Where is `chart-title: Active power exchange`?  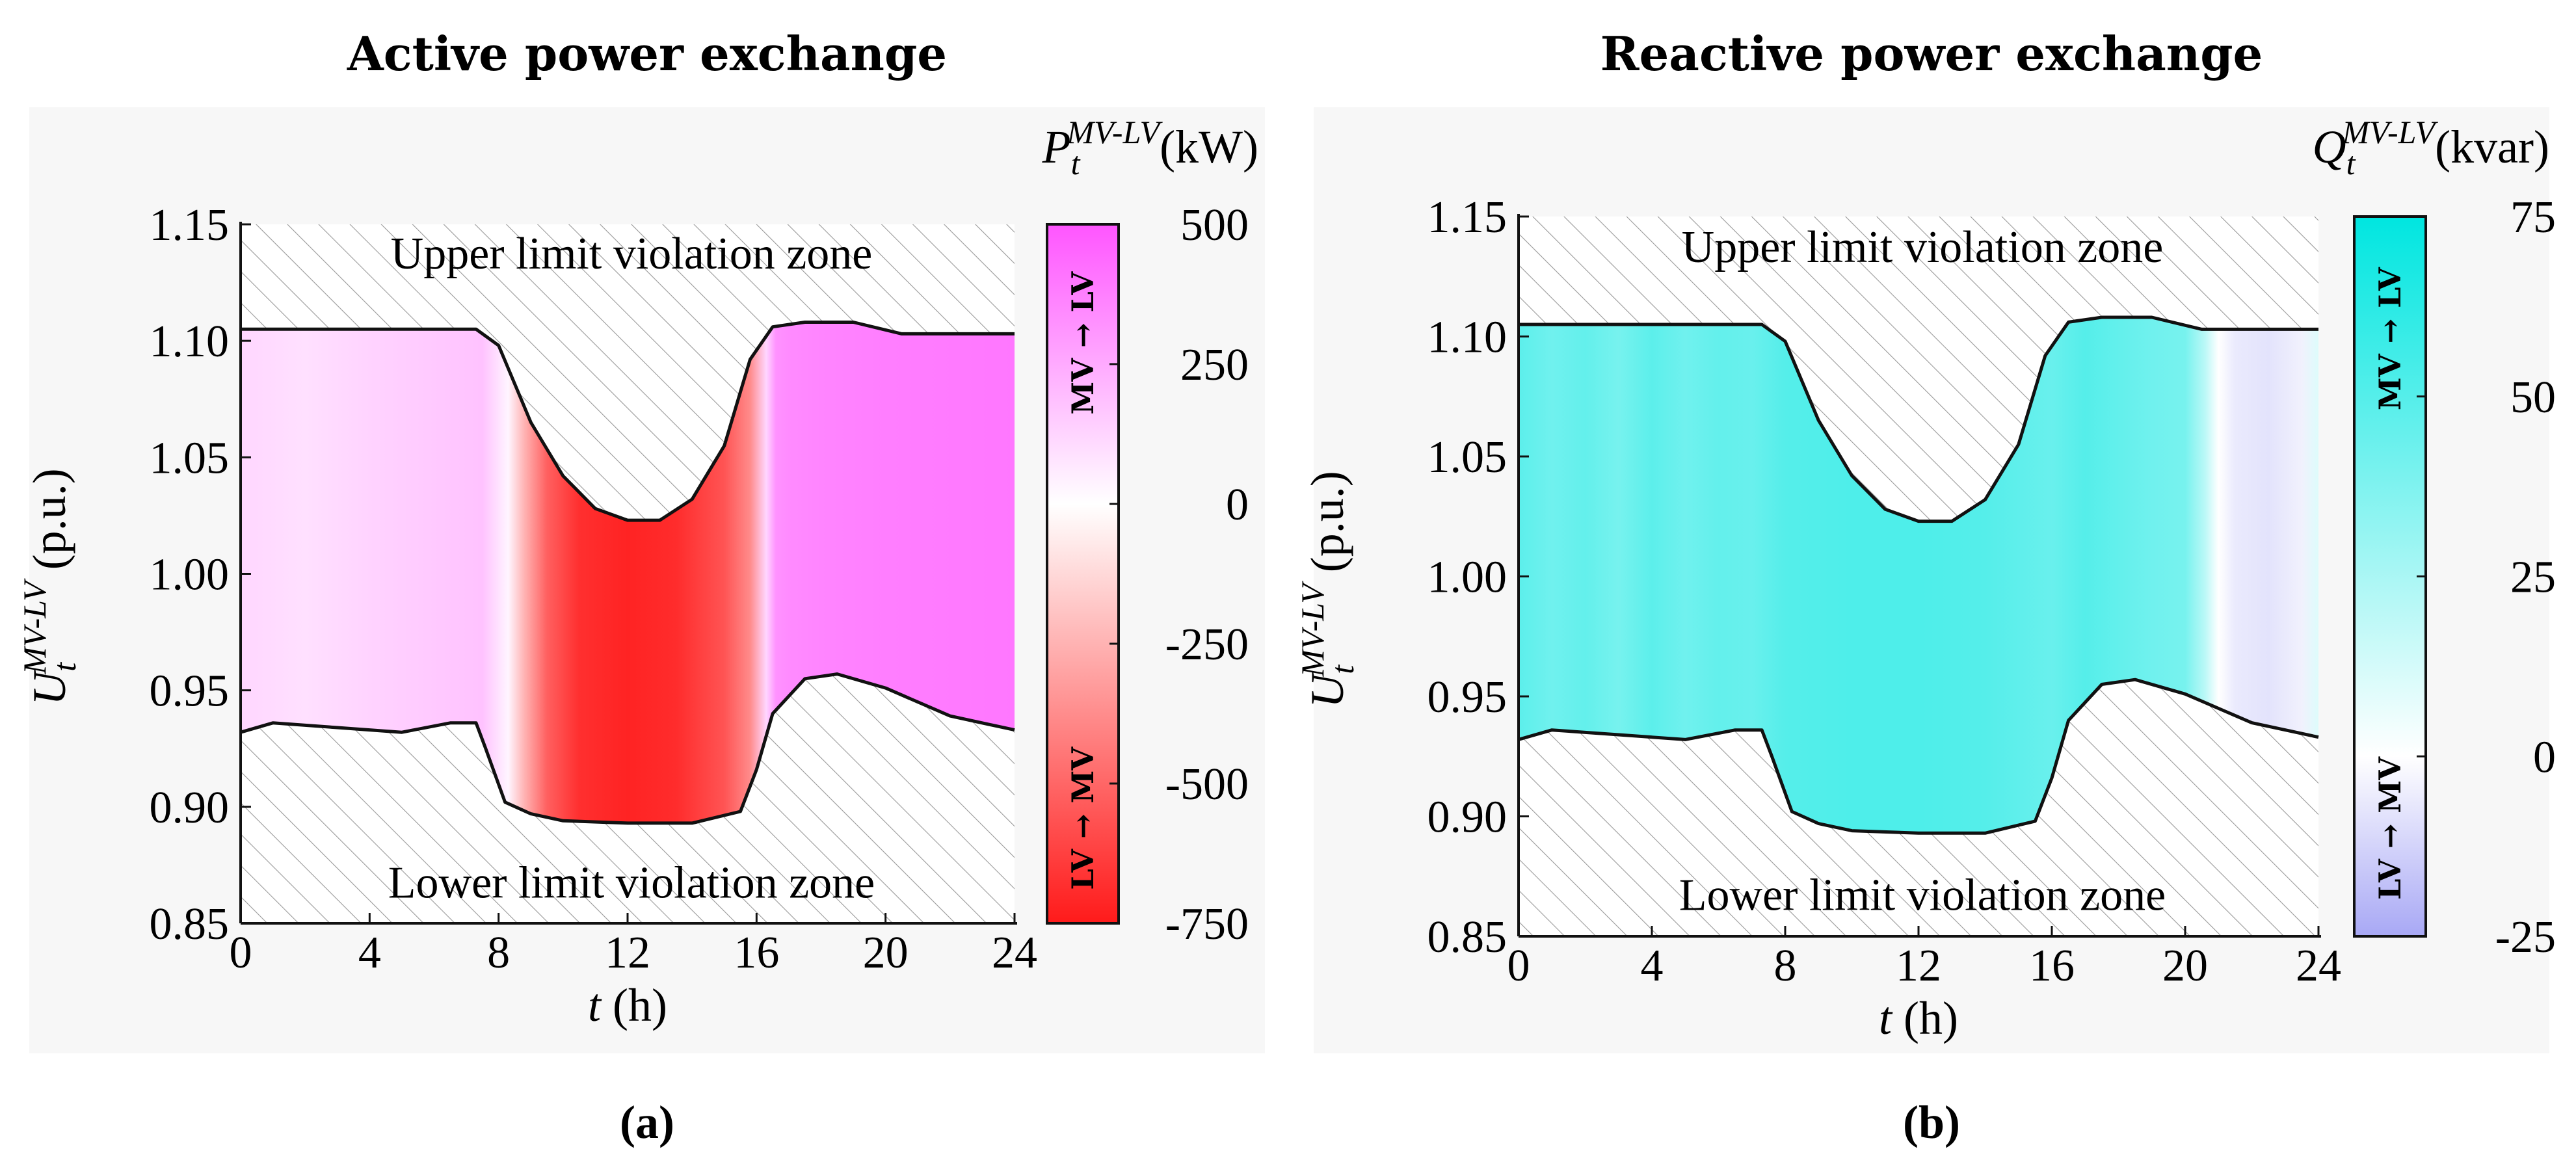 chart-title: Active power exchange is located at coordinates (647, 53).